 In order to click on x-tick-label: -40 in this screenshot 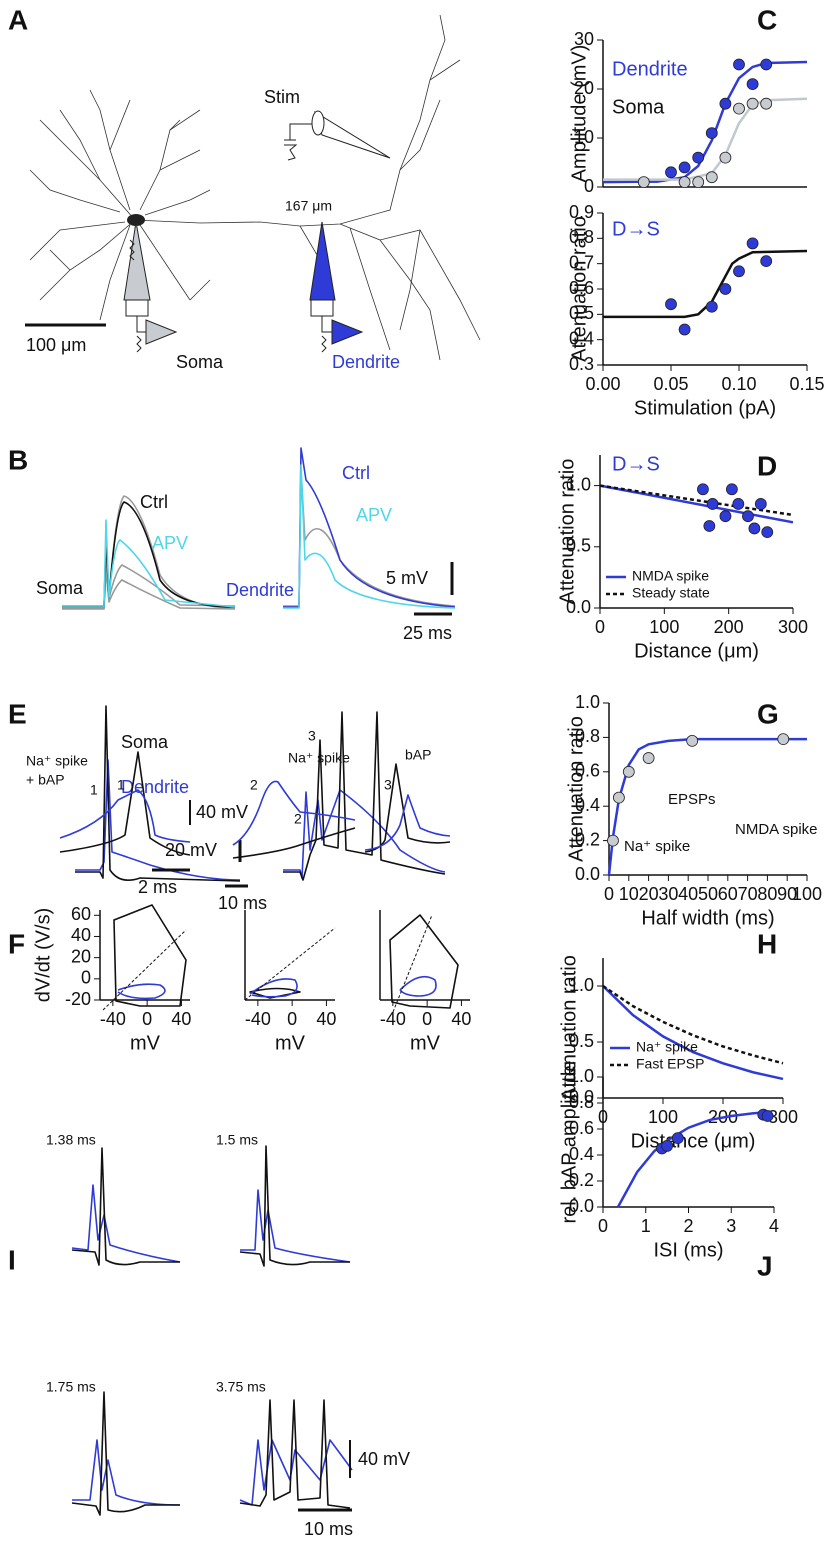, I will do `click(113, 1019)`.